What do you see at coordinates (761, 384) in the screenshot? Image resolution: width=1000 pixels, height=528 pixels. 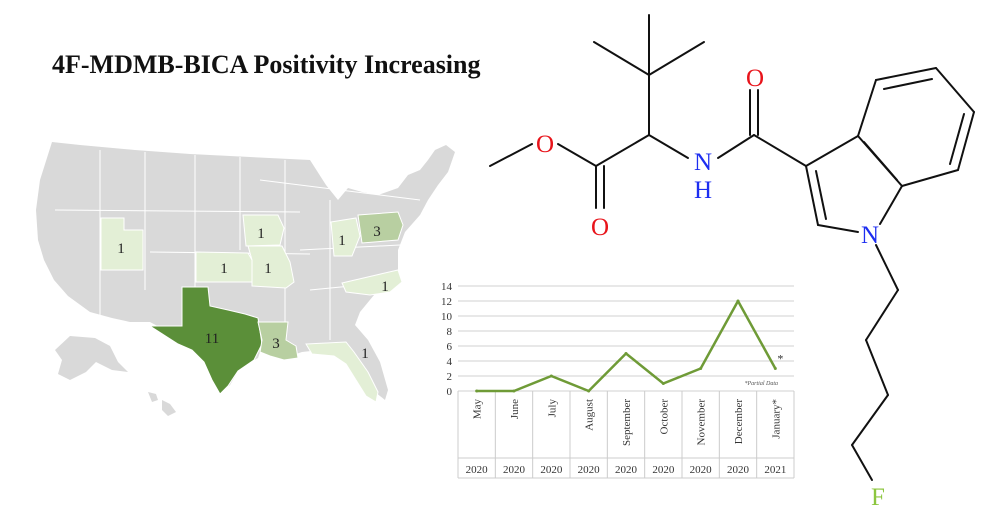 I see `chart-partial-data-note: *Partial Data` at bounding box center [761, 384].